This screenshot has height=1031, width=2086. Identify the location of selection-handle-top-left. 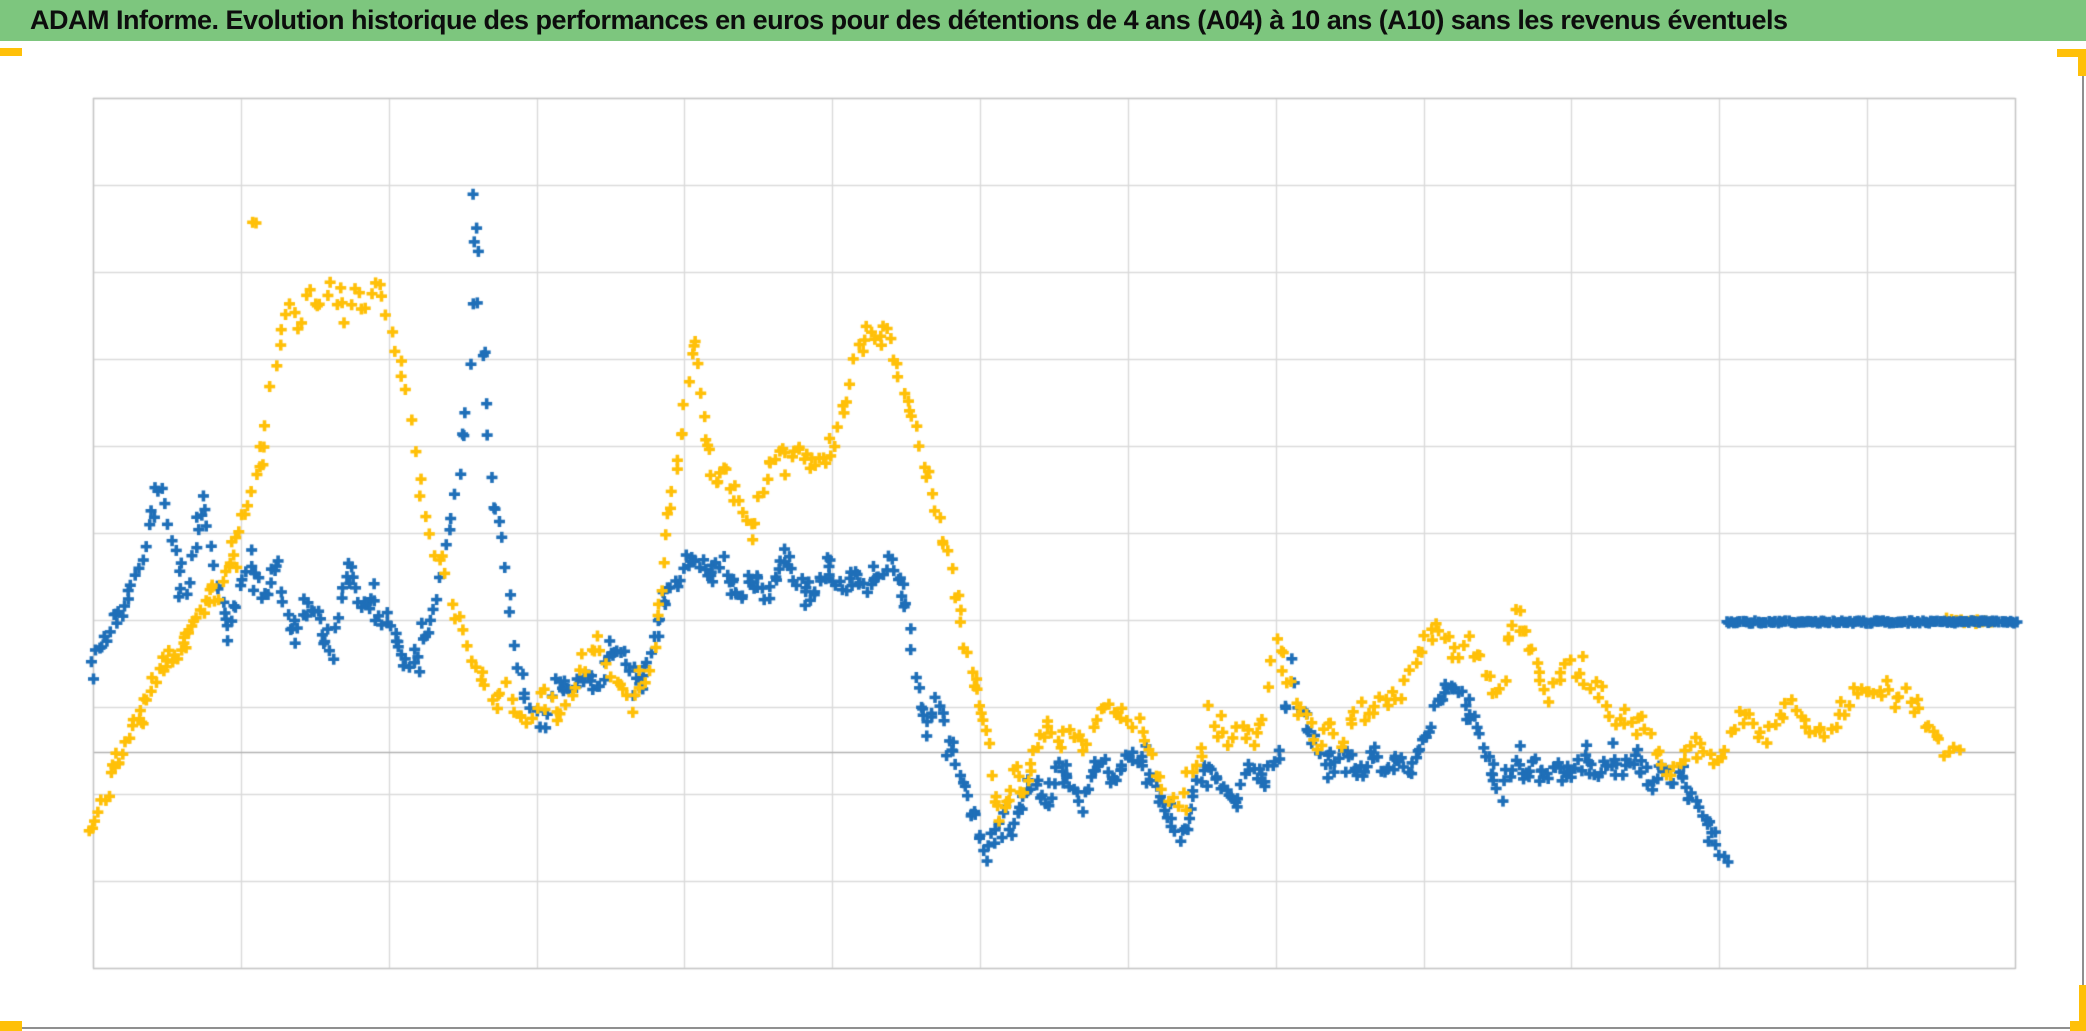
(11, 52).